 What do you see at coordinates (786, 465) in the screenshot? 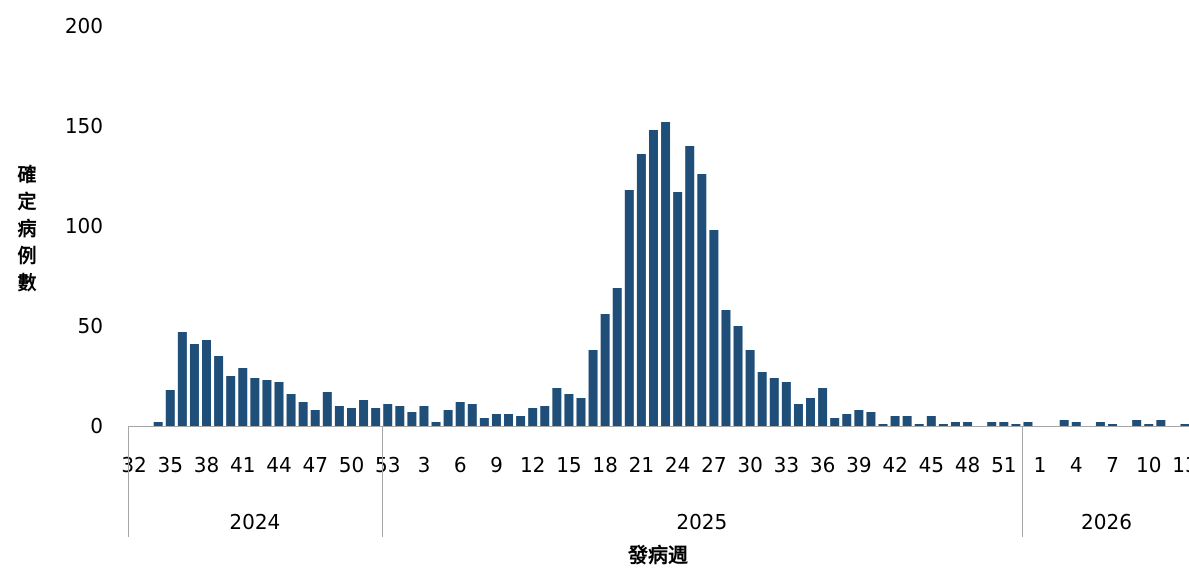
I see `x-tick-label: 33` at bounding box center [786, 465].